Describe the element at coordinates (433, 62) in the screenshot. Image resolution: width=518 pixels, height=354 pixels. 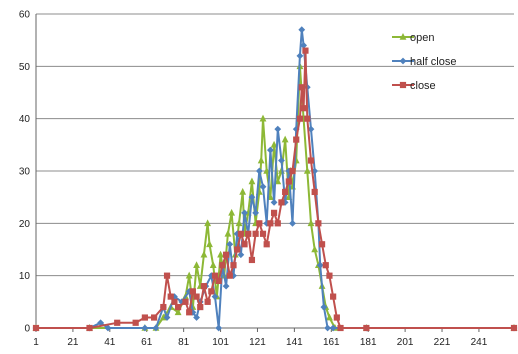
I see `legend-label-half-close: half close` at that location.